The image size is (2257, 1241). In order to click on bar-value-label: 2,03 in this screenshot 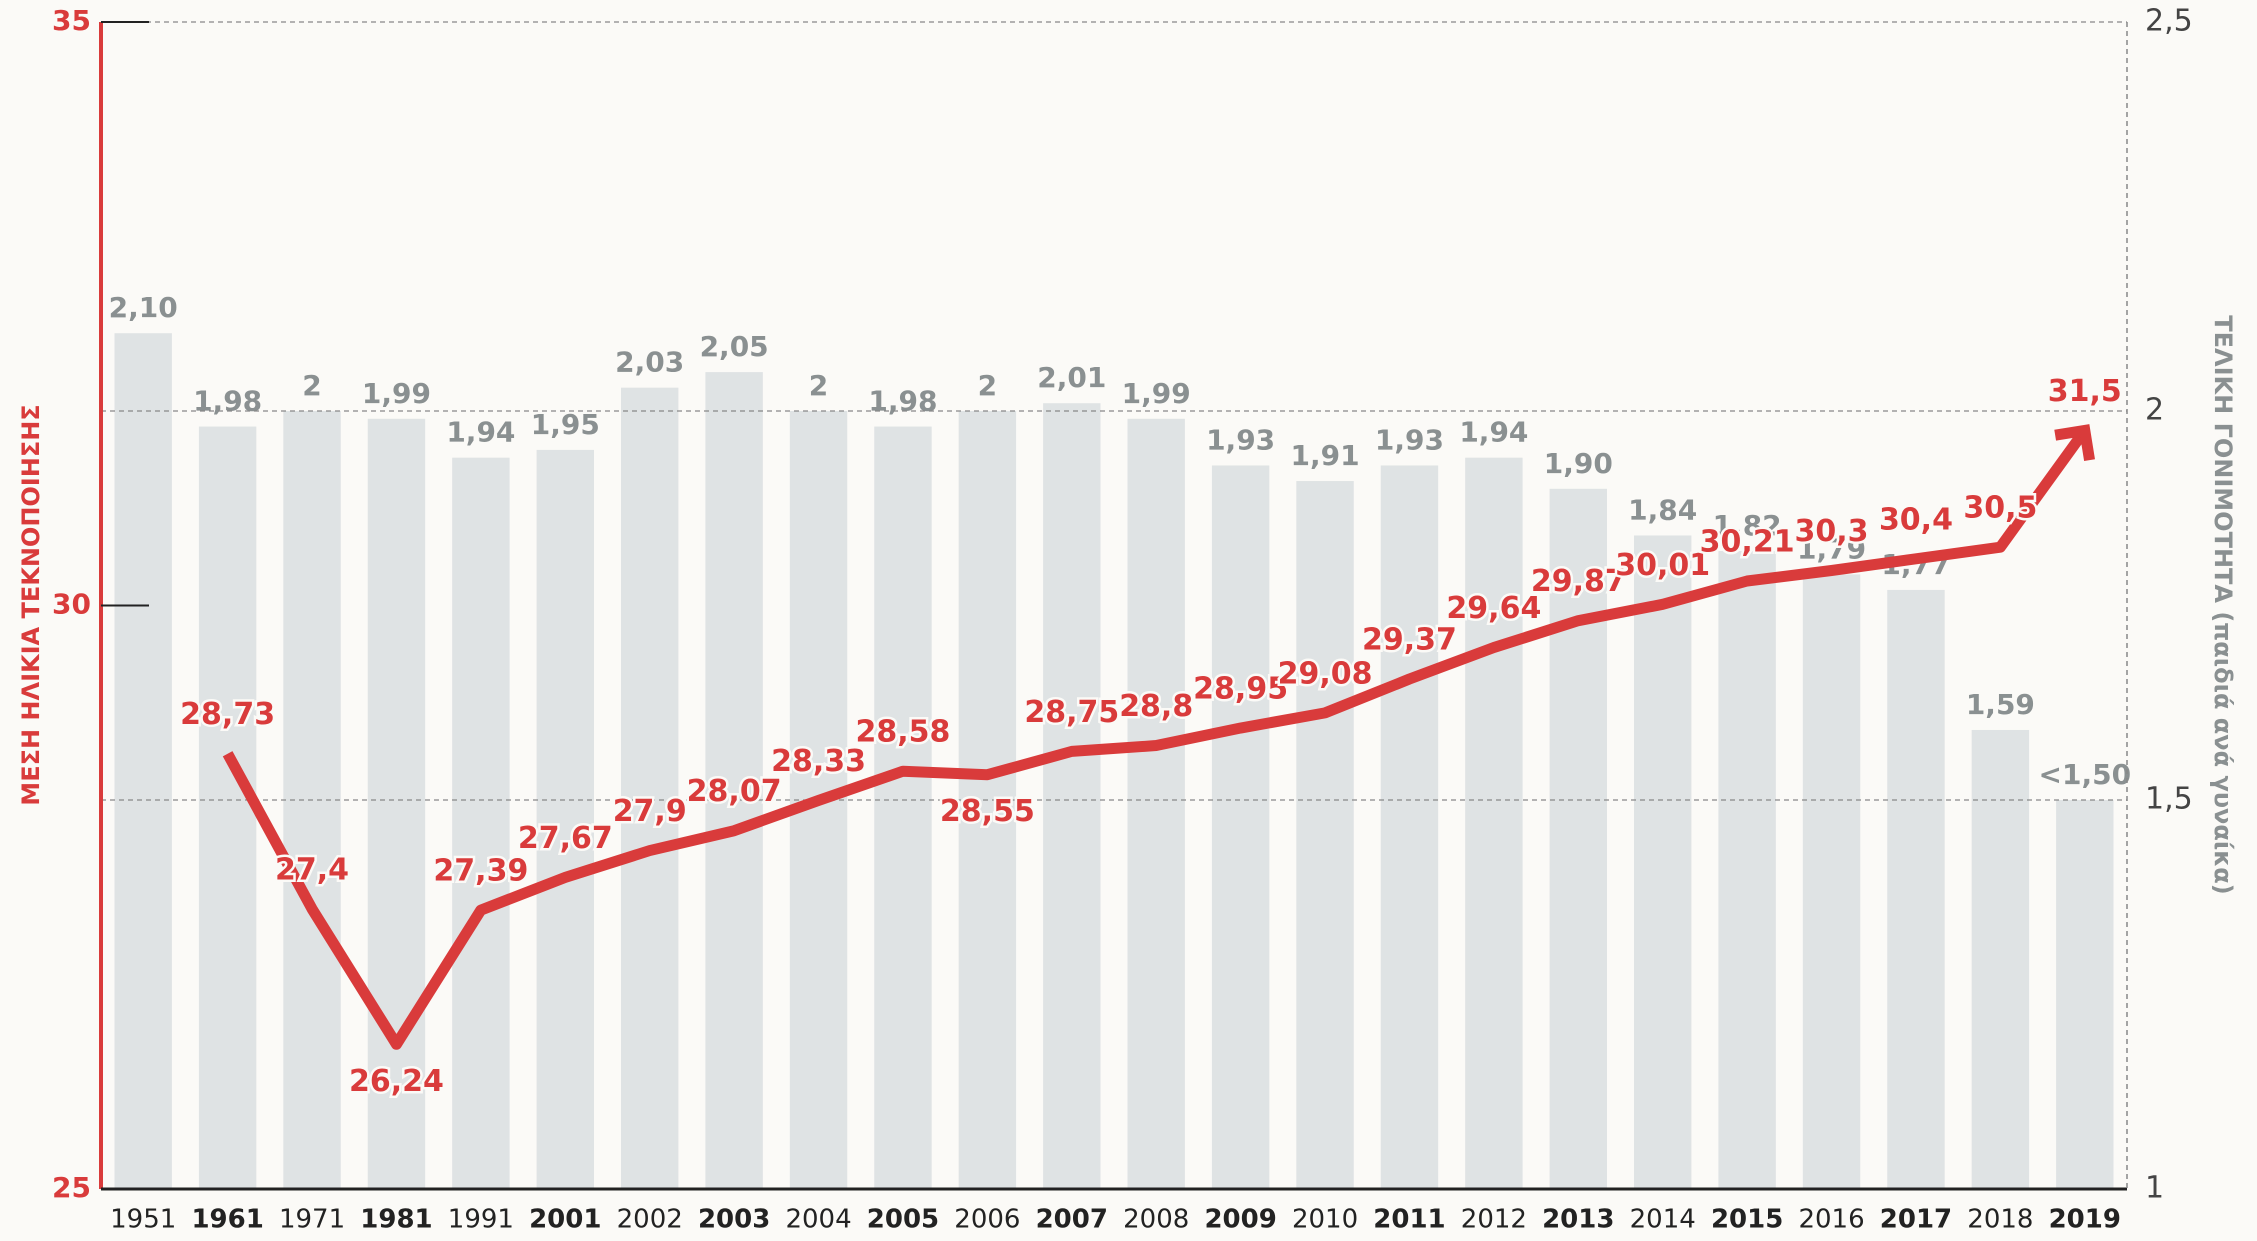, I will do `click(649, 362)`.